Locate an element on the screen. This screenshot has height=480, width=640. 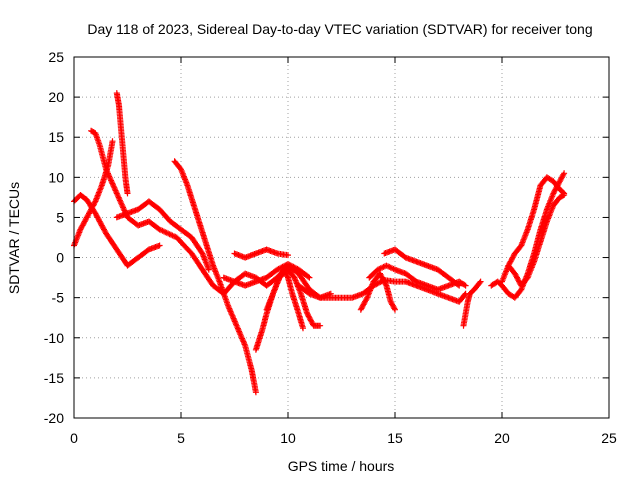
series-trace-n is located at coordinates (472, 303).